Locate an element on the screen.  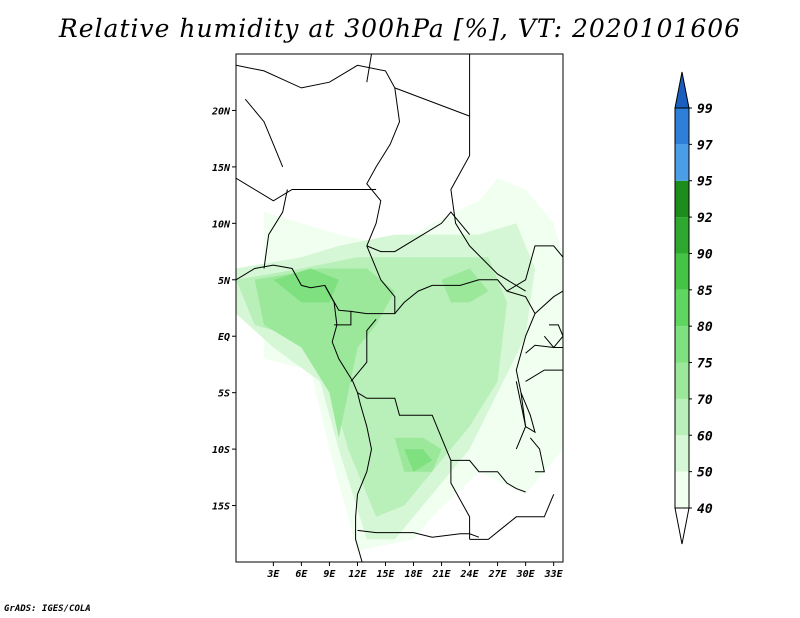
colorbar-above-triangle is located at coordinates (682, 90).